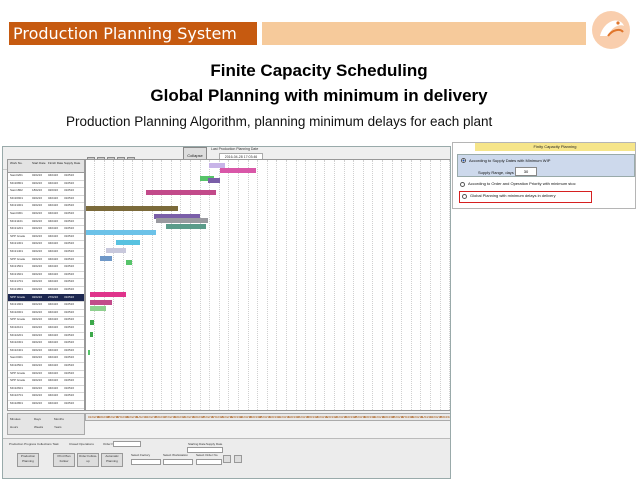 This screenshot has height=479, width=638. Describe the element at coordinates (46, 252) in the screenshot. I see `list-row: MC21401 020216 040416 310516` at that location.